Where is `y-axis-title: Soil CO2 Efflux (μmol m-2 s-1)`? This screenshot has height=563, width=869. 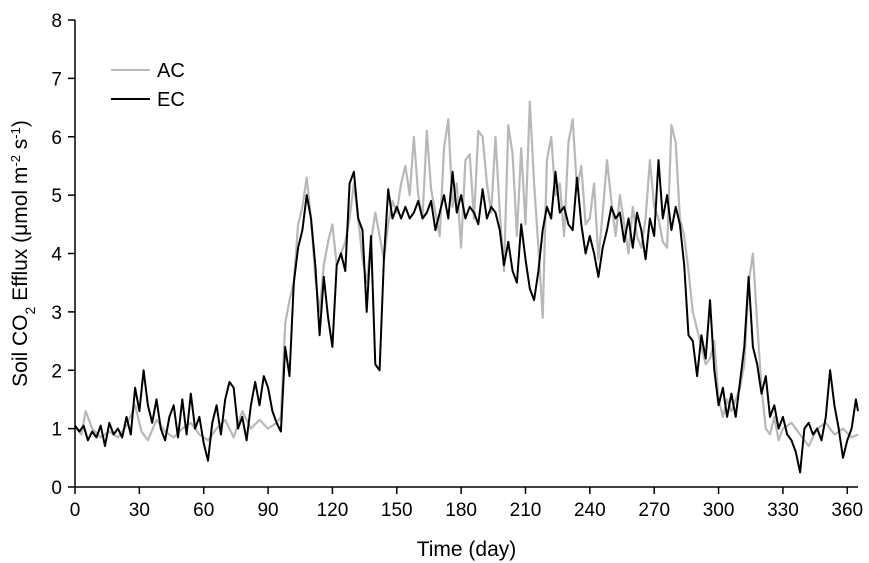 y-axis-title: Soil CO2 Efflux (μmol m-2 s-1) is located at coordinates (23, 253).